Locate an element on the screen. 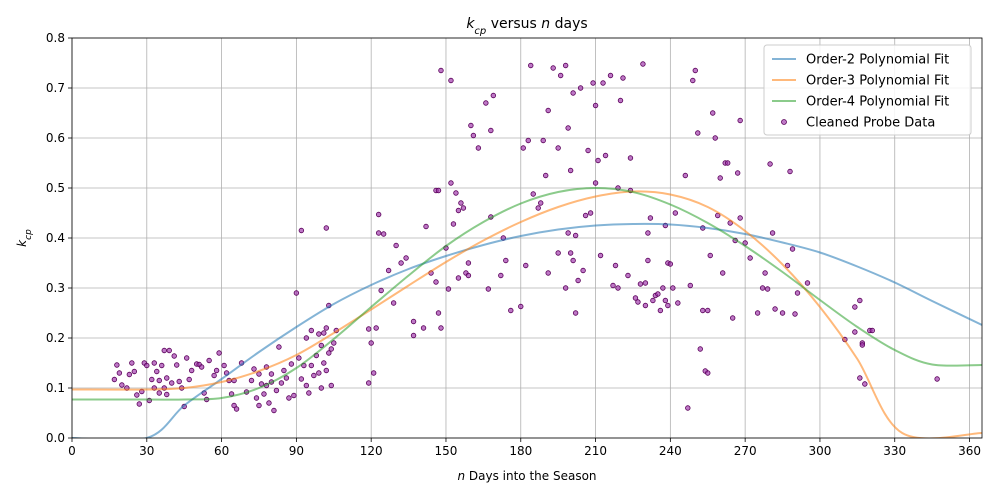 This screenshot has height=504, width=1000. x-tick-label: 210 is located at coordinates (595, 451).